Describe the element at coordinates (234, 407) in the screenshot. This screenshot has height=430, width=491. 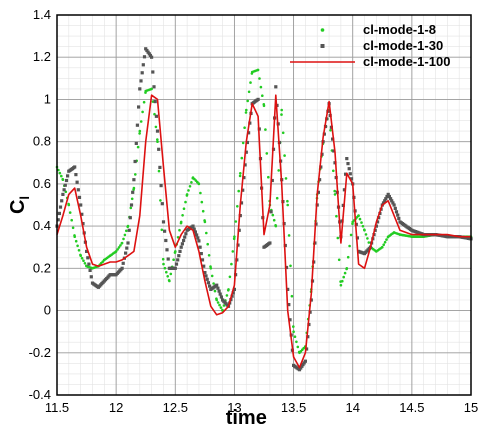
I see `x-tick-label: 13` at that location.